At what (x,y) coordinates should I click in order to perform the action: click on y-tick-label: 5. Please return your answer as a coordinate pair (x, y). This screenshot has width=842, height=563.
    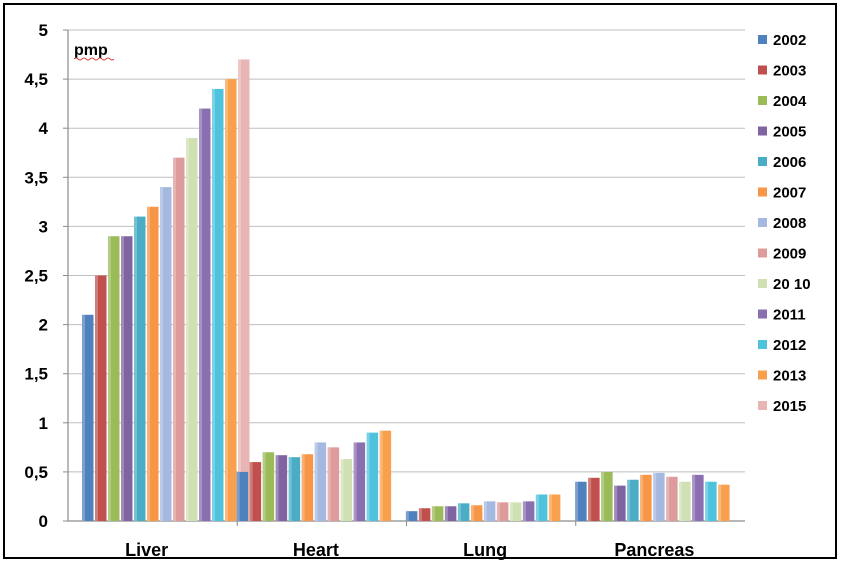
    Looking at the image, I should click on (43, 30).